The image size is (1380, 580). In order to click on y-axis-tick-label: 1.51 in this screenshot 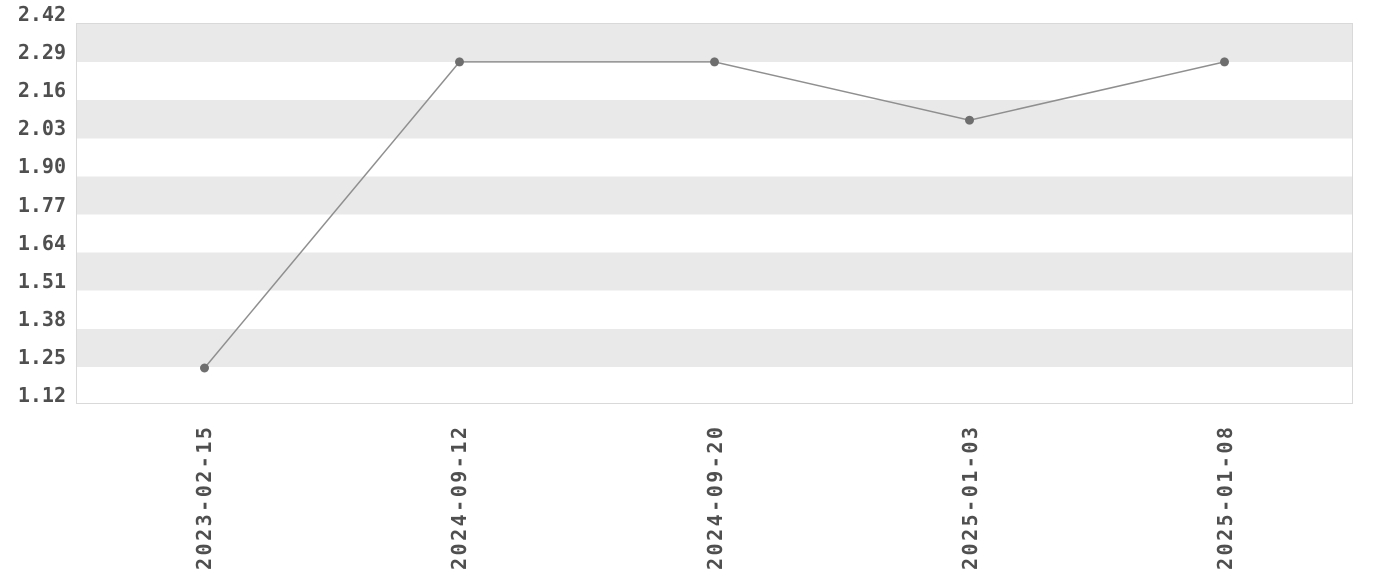, I will do `click(41, 280)`.